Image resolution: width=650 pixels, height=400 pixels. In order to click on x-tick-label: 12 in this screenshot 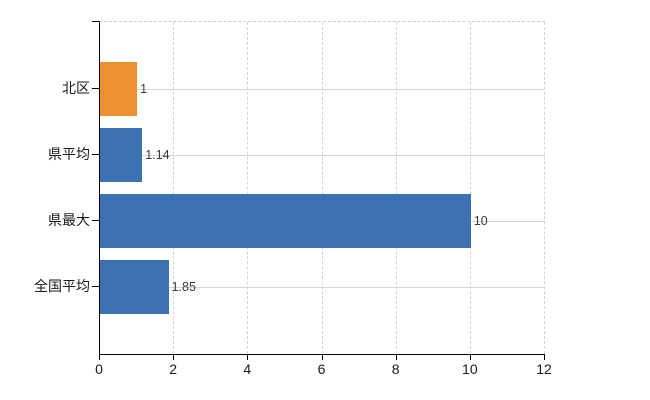, I will do `click(544, 369)`.